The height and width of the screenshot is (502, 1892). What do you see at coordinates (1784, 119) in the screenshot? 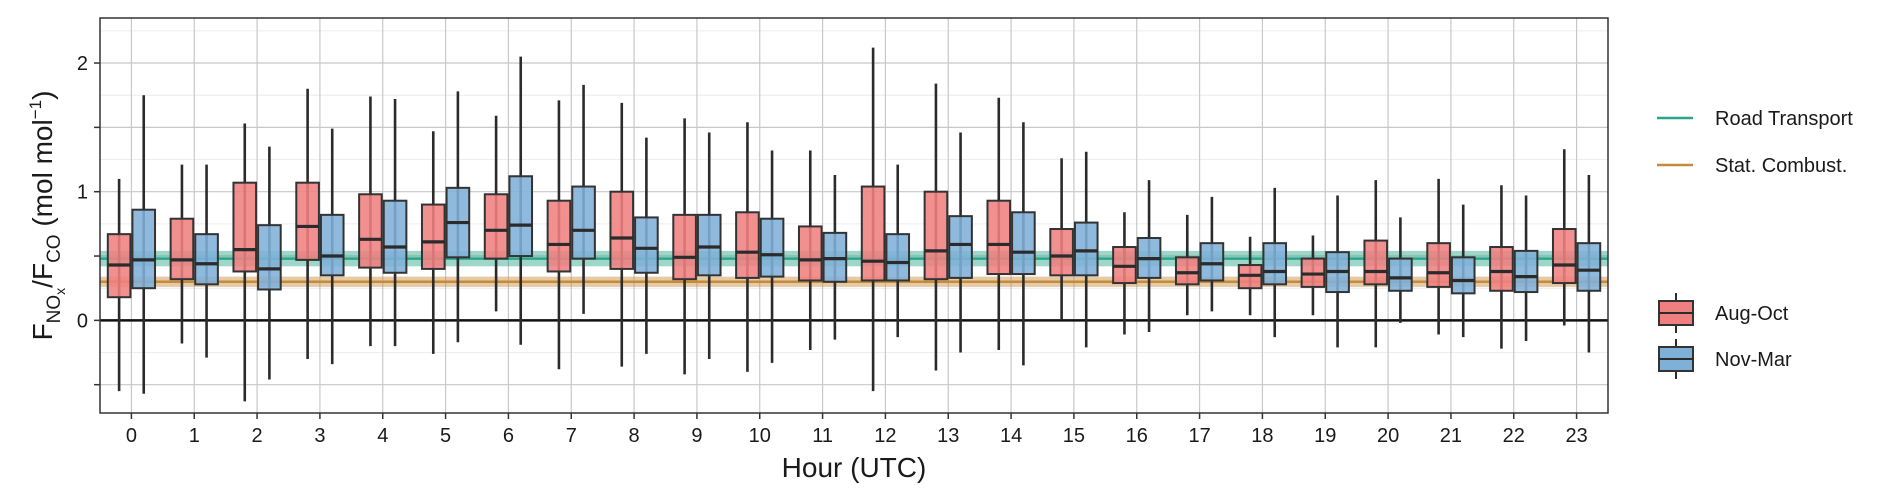
I see `legend-label: Road Transport` at bounding box center [1784, 119].